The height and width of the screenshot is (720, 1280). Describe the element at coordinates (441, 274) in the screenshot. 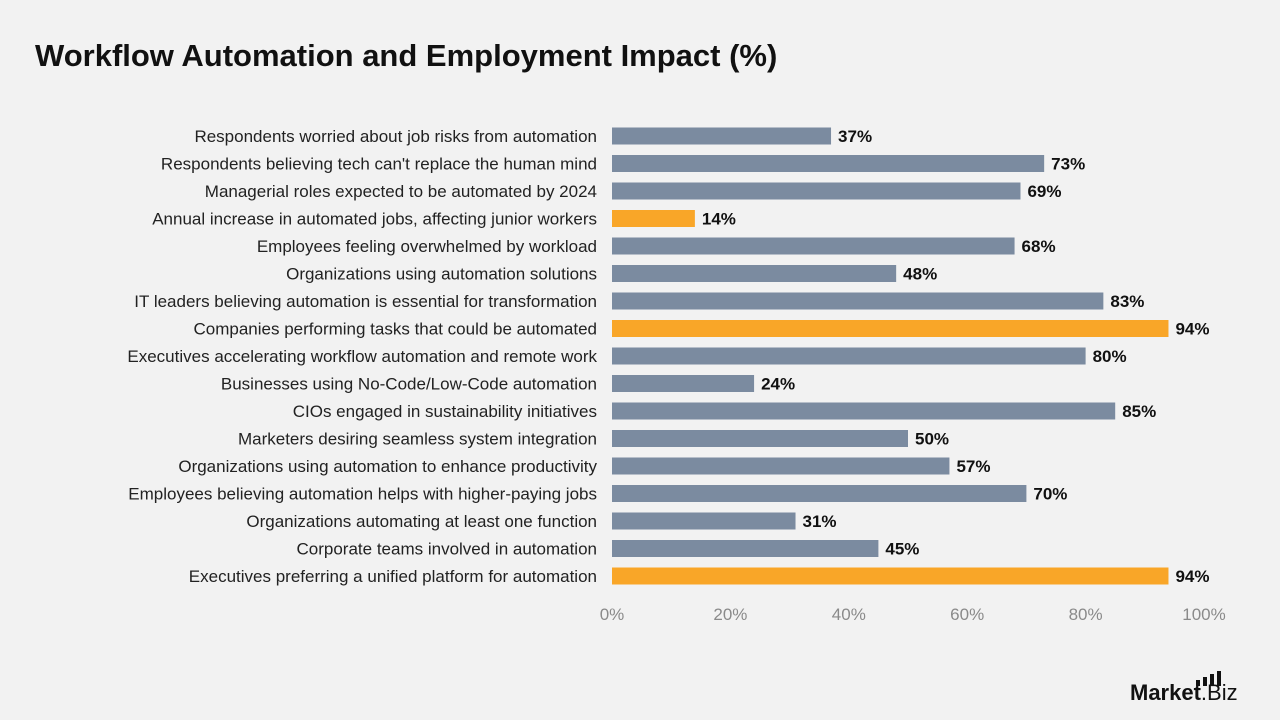

I see `category-label: Organizations using automation solutions` at that location.